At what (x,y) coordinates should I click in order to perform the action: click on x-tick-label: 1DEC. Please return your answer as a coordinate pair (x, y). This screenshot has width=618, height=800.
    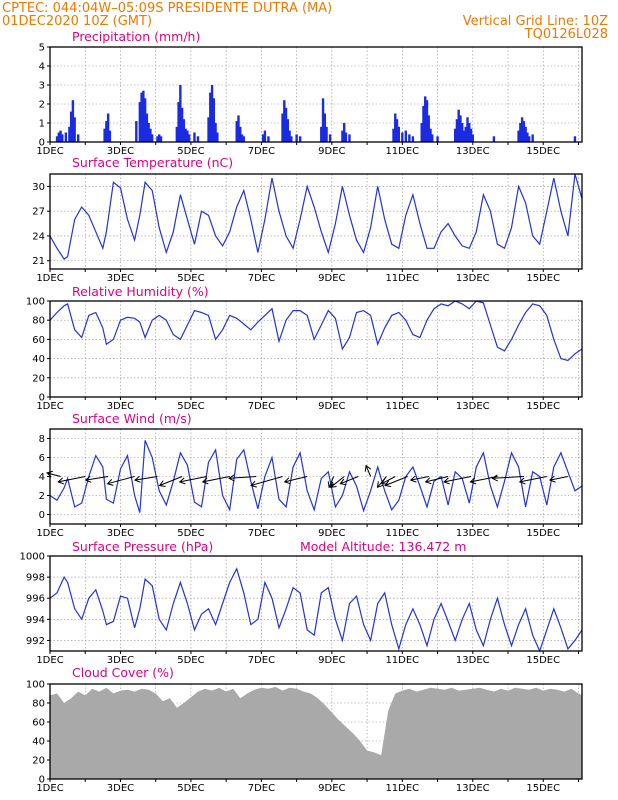
    Looking at the image, I should click on (49, 278).